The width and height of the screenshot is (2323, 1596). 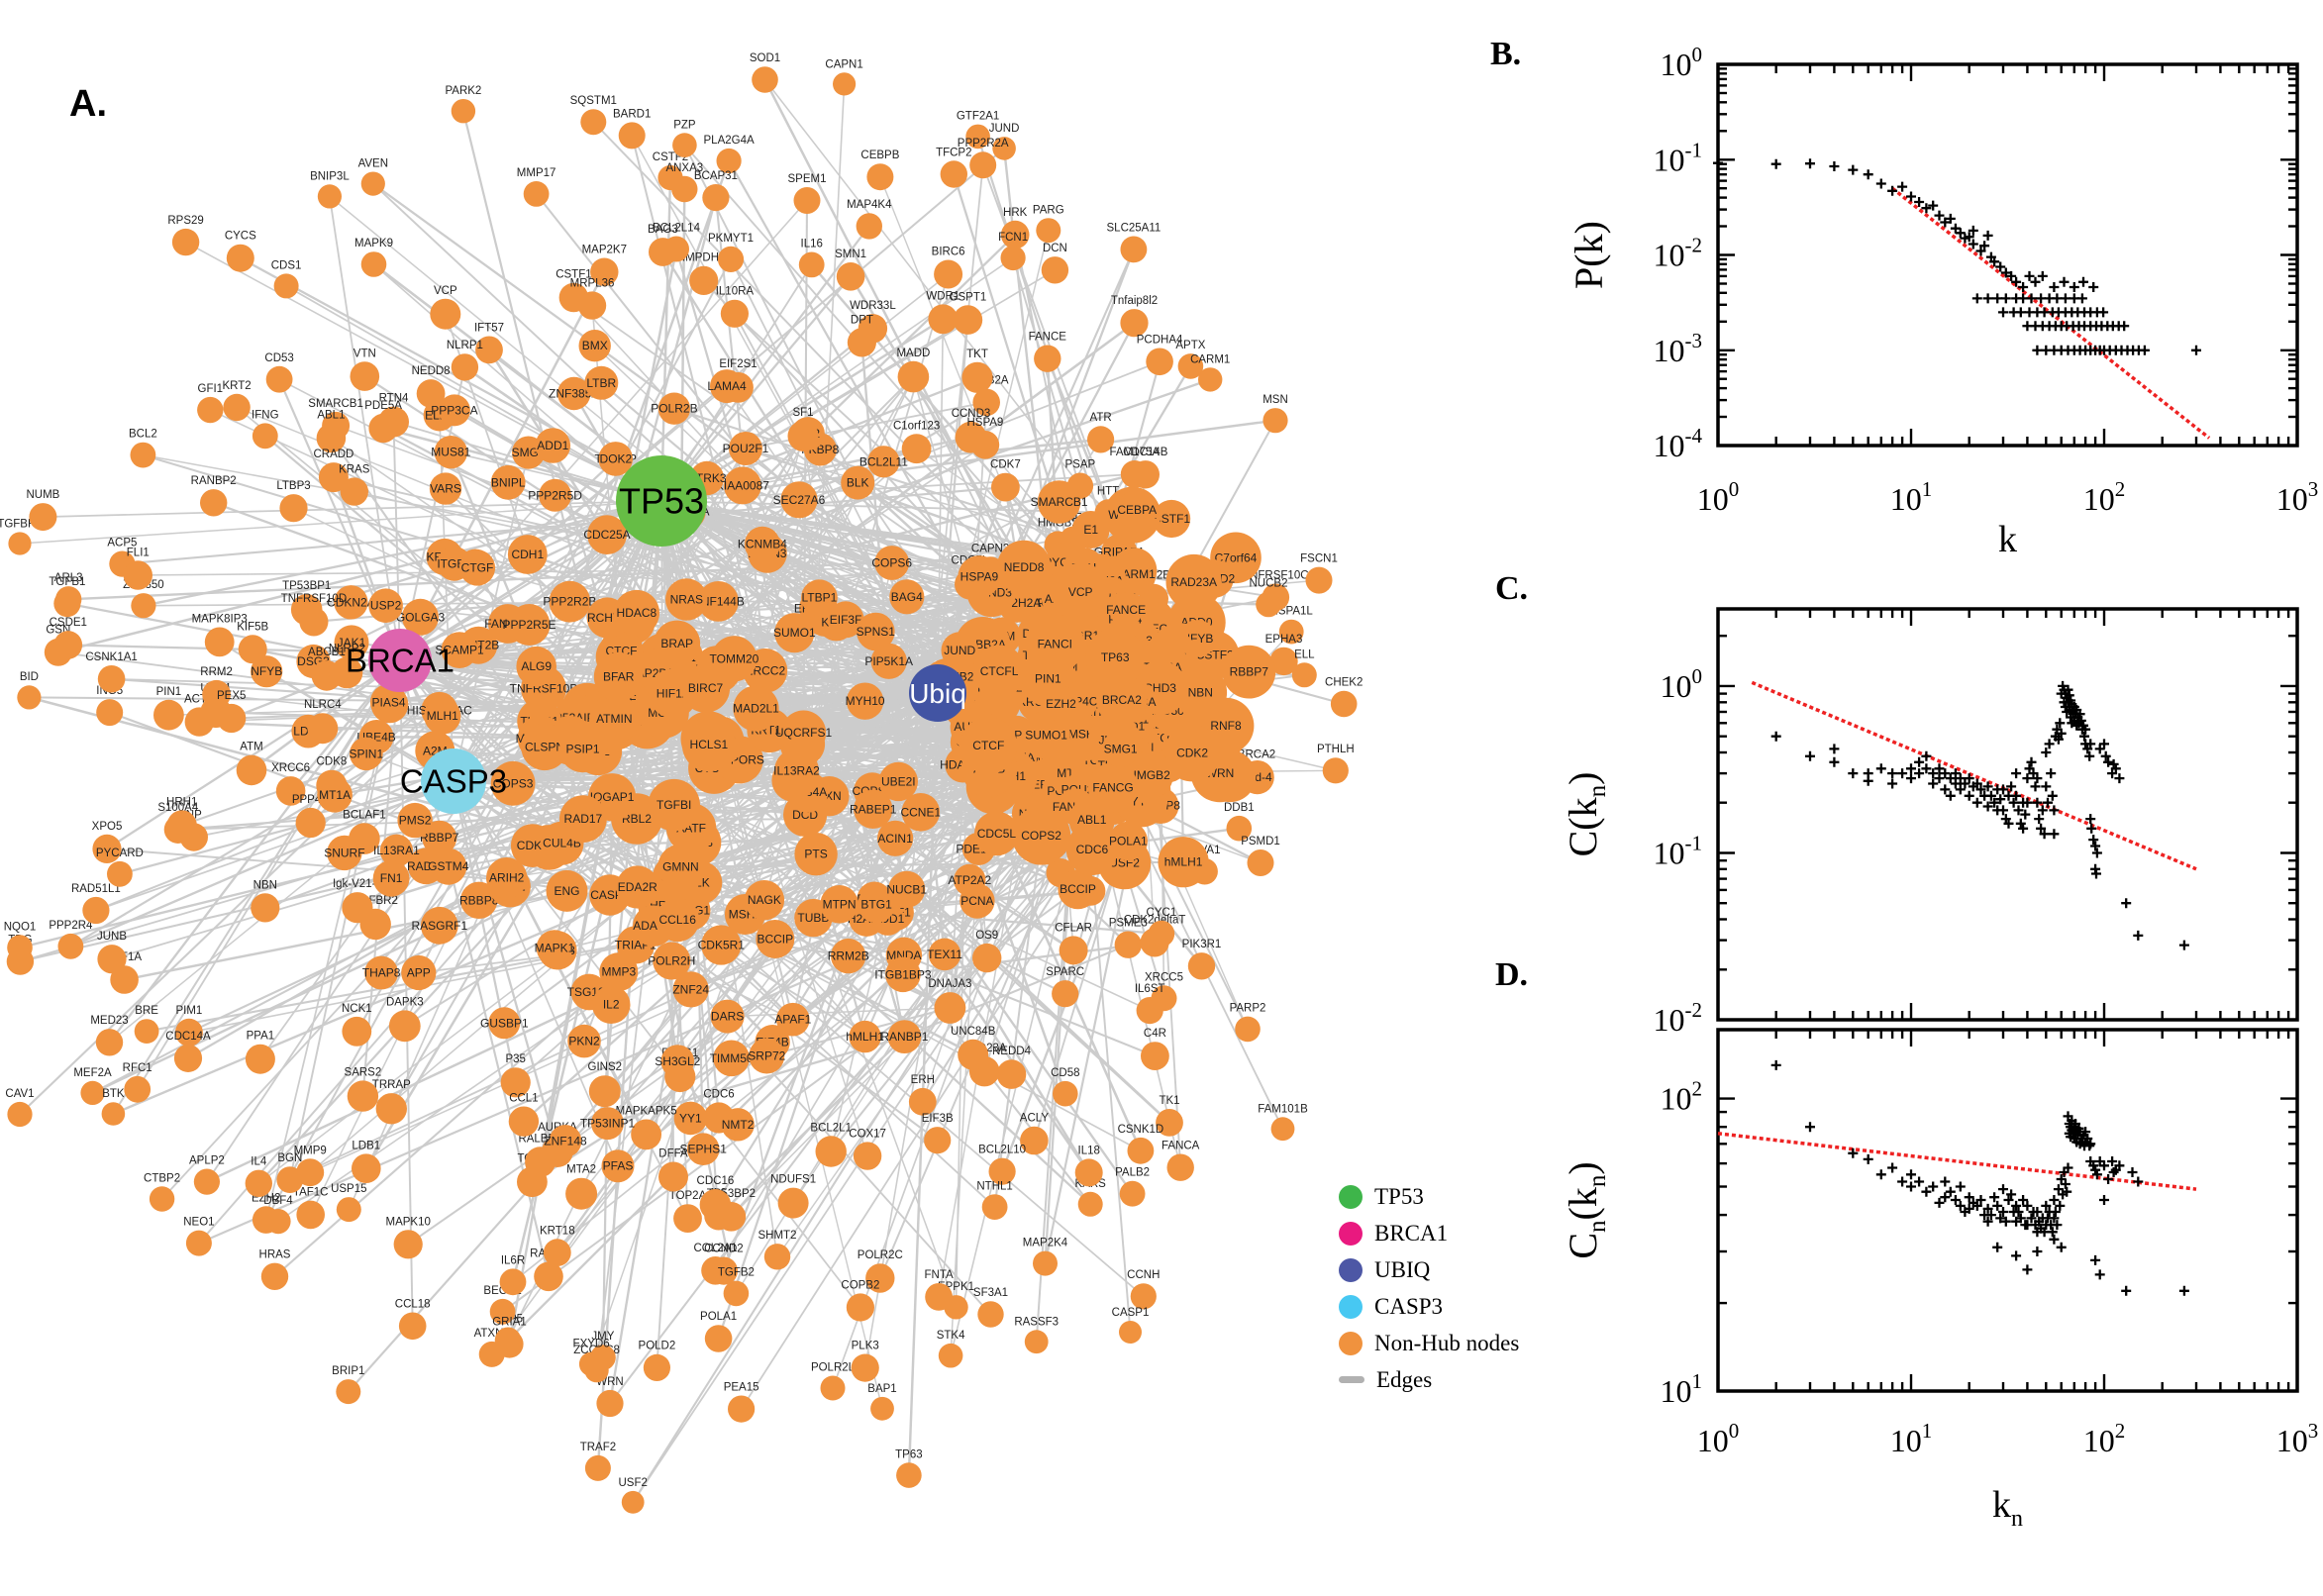 What do you see at coordinates (1304, 654) in the screenshot?
I see `gene-label: ELL` at bounding box center [1304, 654].